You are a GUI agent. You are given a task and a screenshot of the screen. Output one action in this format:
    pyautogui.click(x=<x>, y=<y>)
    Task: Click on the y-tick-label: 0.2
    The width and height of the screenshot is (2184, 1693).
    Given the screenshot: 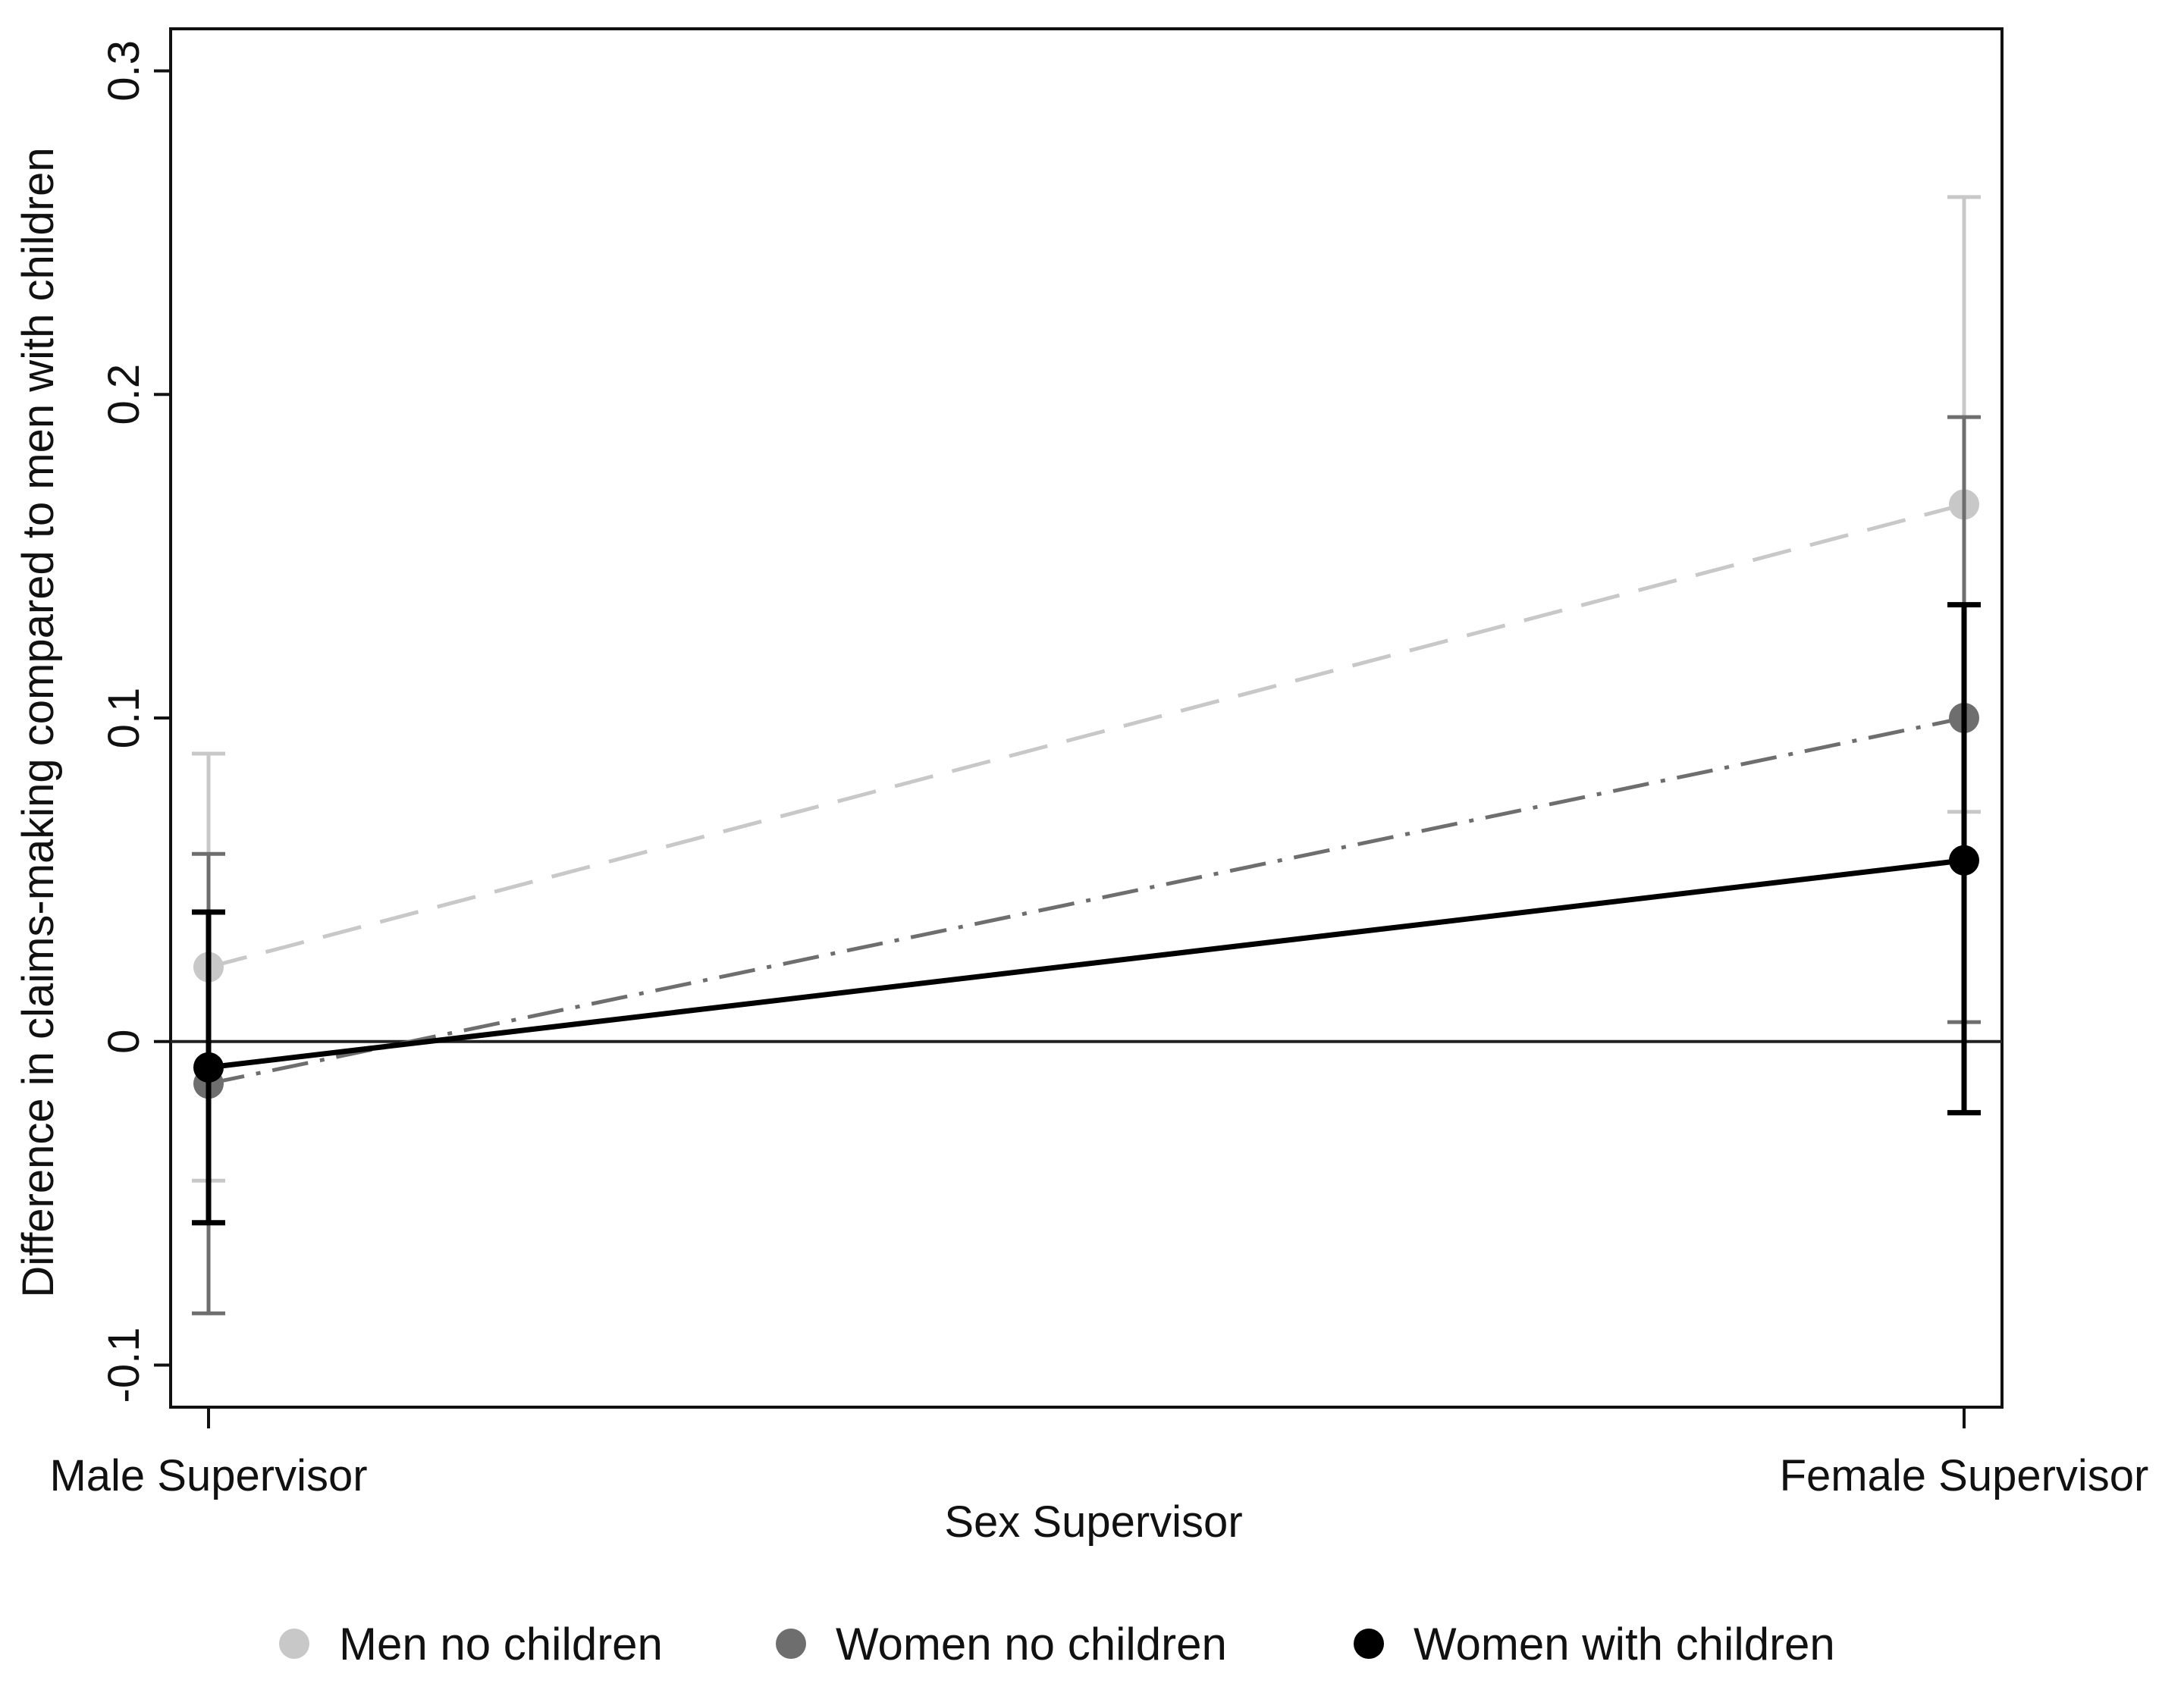 What is the action you would take?
    pyautogui.click(x=124, y=394)
    